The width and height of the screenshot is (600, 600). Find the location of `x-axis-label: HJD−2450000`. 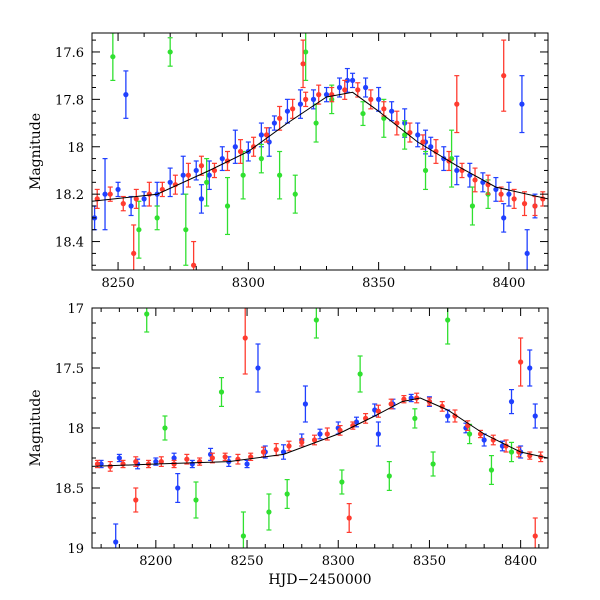

x-axis-label: HJD−2450000 is located at coordinates (319, 580).